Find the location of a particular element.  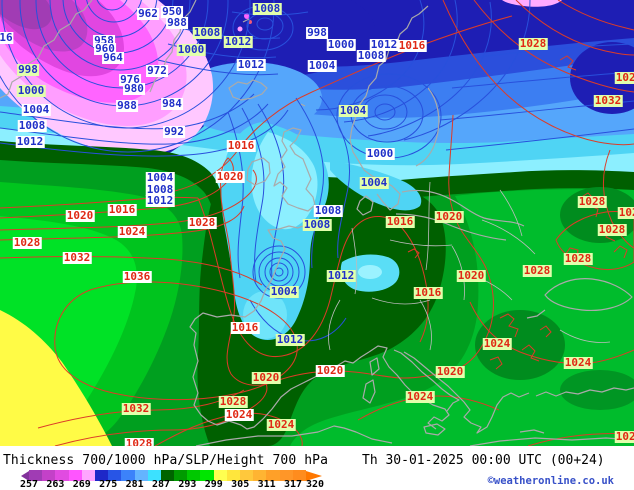

scale-value: 269 is located at coordinates (81, 484).